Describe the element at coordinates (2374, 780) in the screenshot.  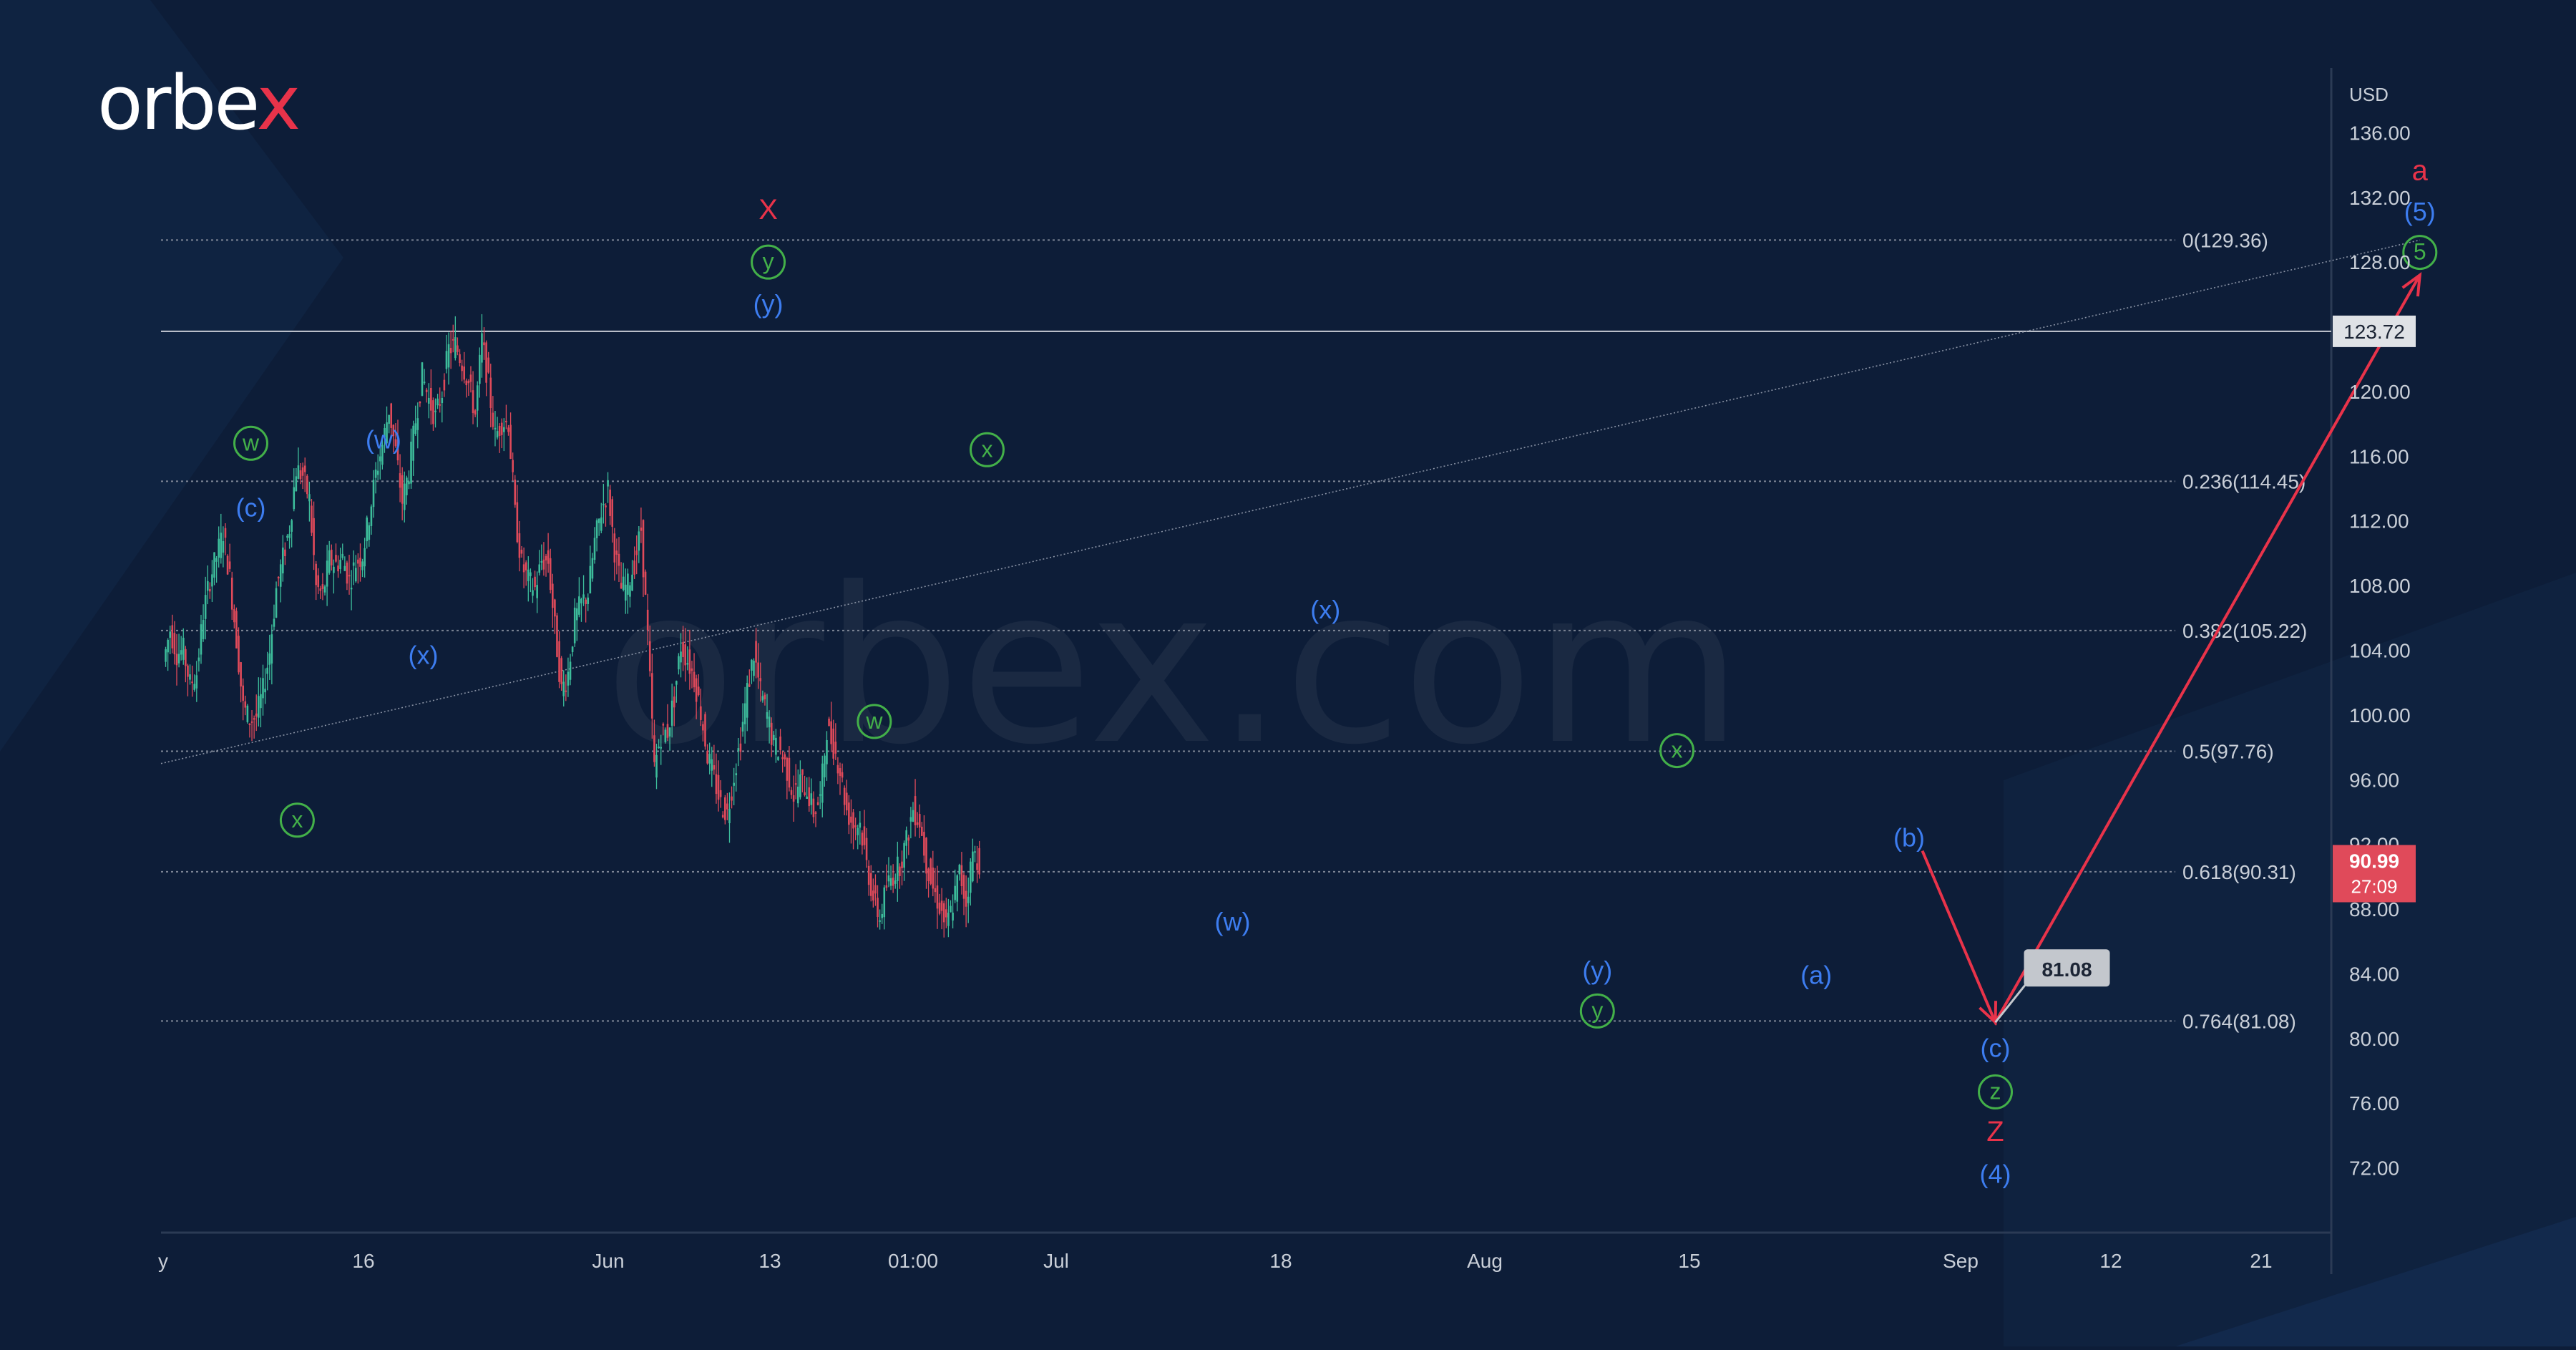
I see `price-axis-tick-label: 96.00` at that location.